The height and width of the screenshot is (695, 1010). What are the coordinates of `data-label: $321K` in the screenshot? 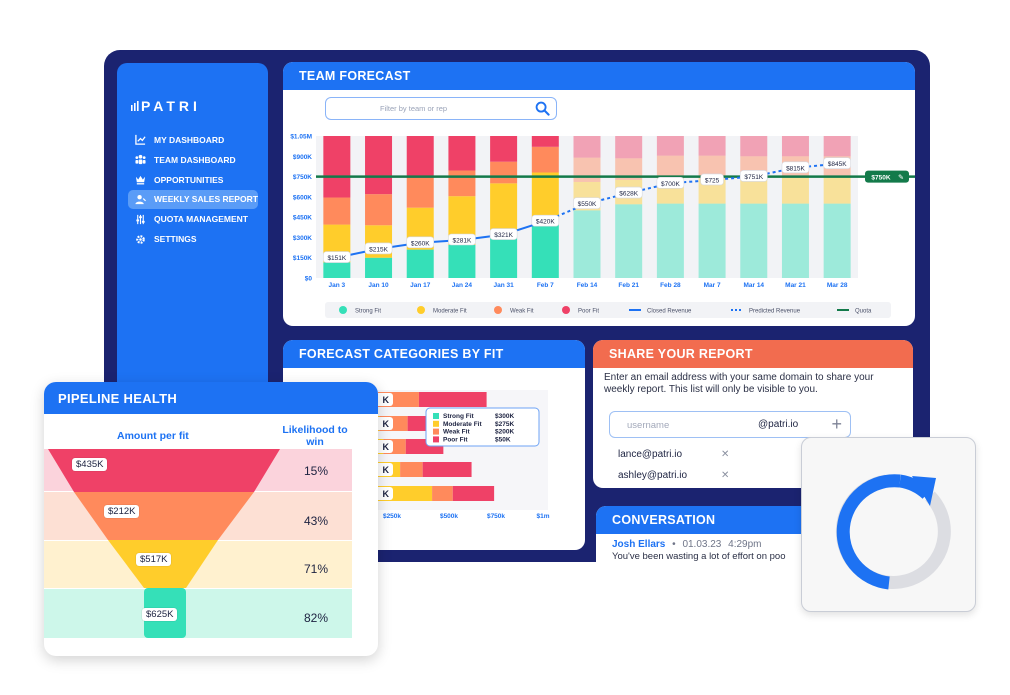 It's located at (503, 235).